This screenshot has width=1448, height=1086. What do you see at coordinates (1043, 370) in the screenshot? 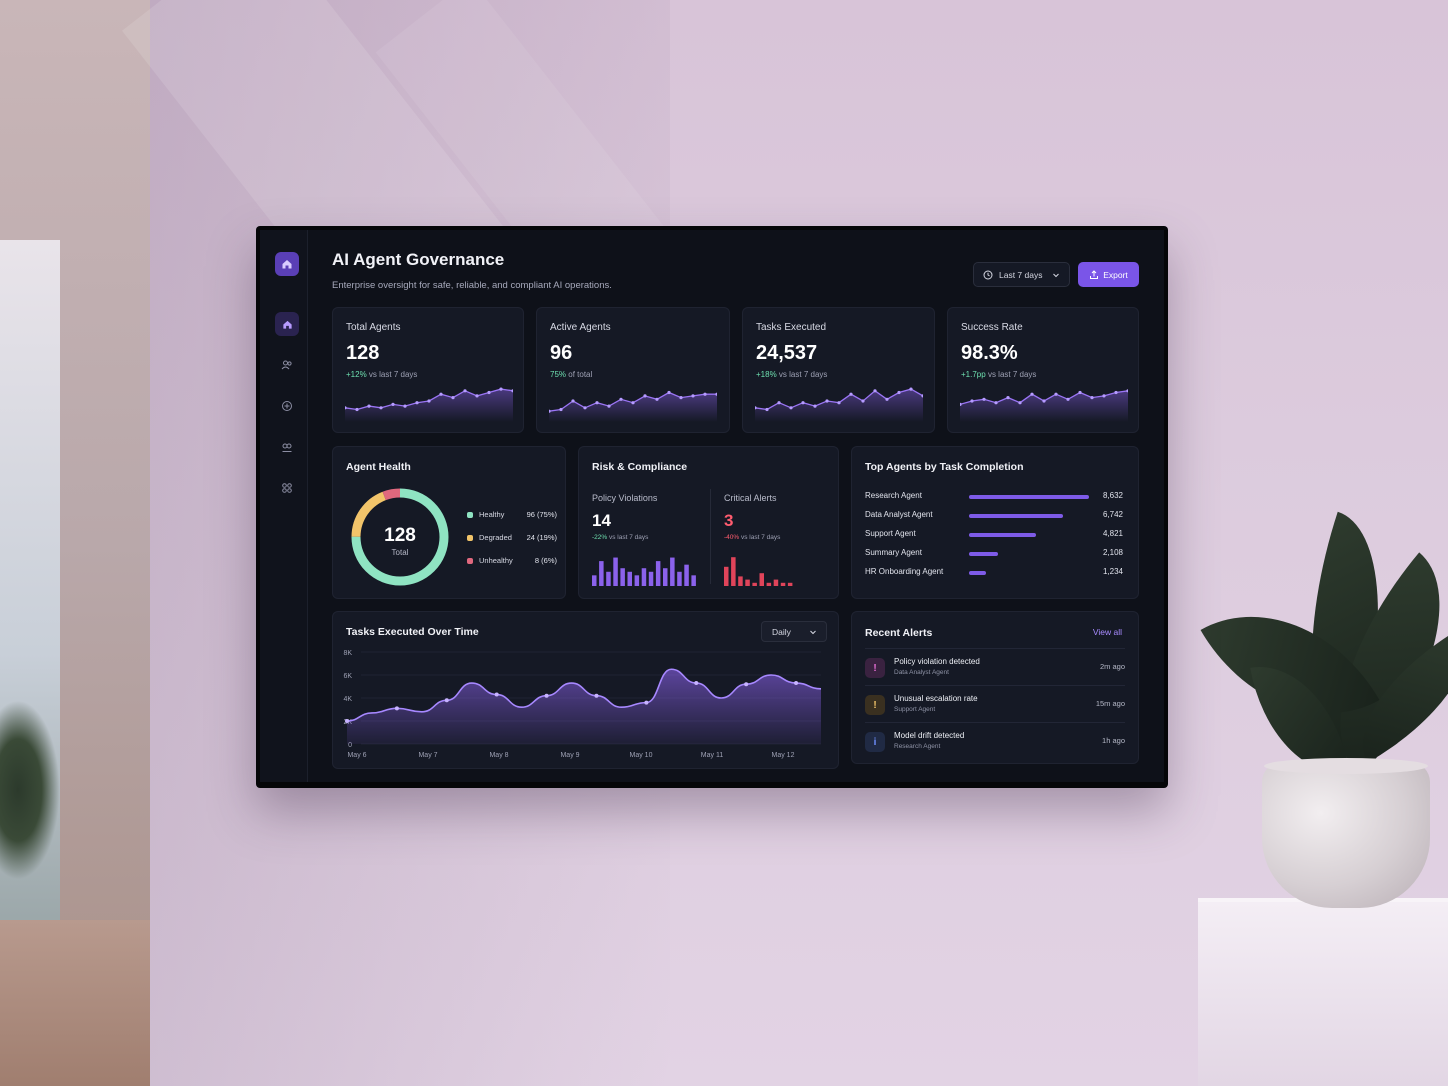
I see `kpi-card-success-rate: Success Rate 98.3% +1.7pp vs last 7 days` at bounding box center [1043, 370].